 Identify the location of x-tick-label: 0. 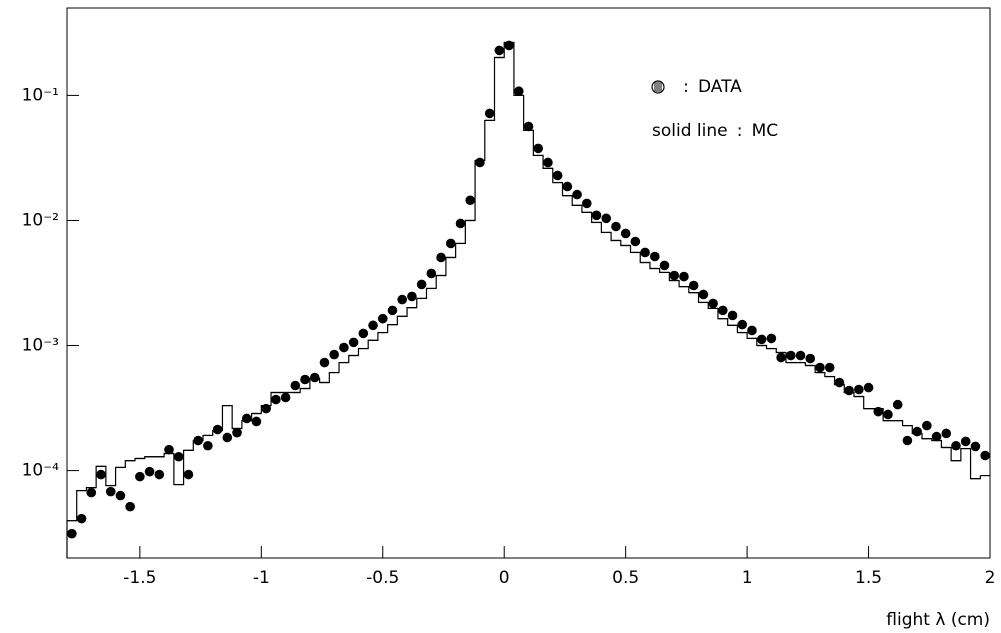
(504, 578).